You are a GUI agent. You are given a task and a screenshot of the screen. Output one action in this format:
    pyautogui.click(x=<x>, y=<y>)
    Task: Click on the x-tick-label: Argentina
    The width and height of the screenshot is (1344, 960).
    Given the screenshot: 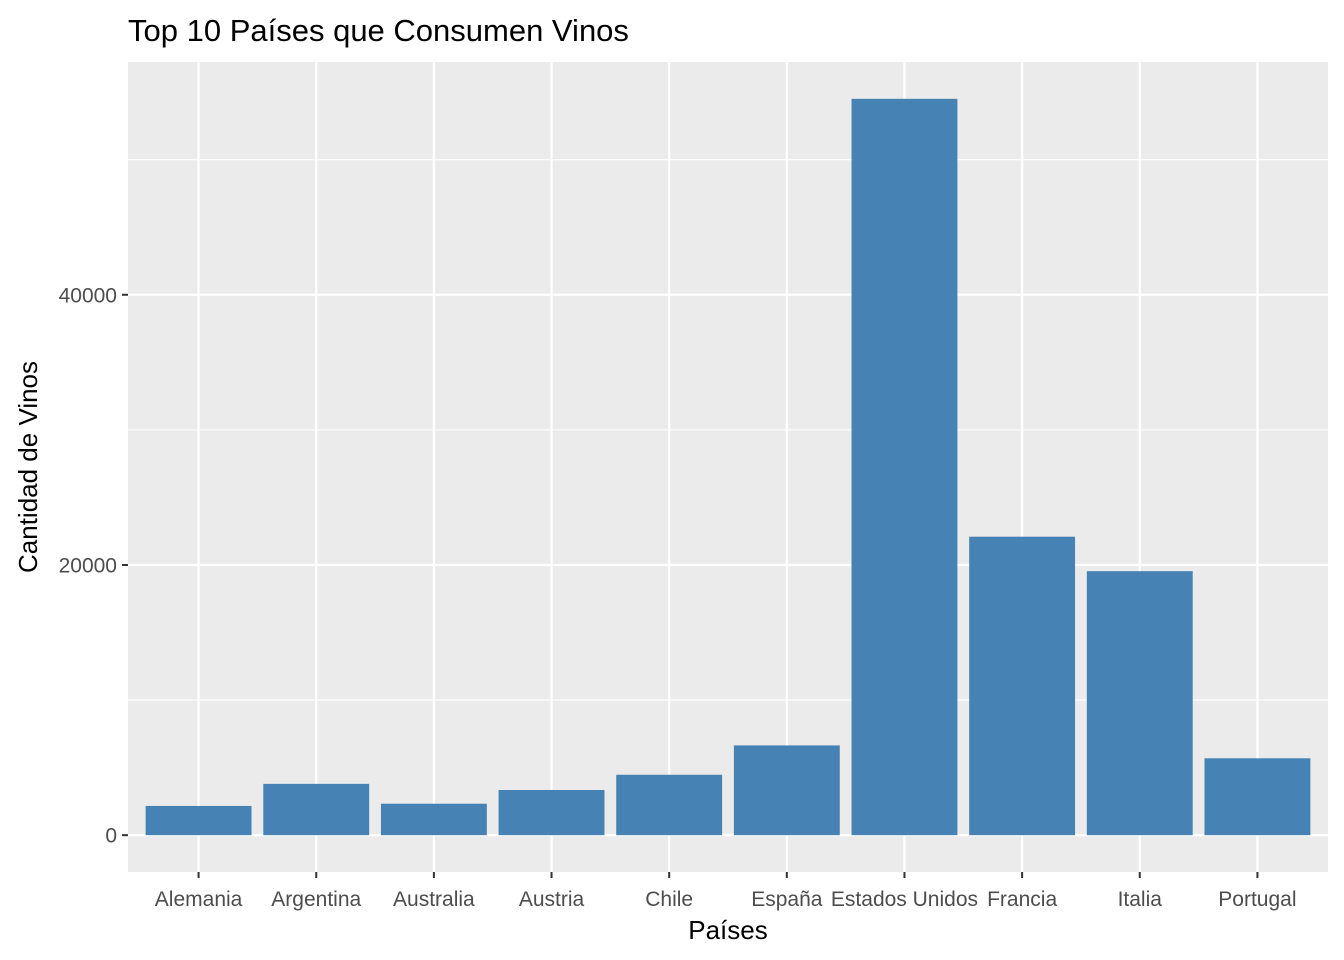 What is the action you would take?
    pyautogui.click(x=316, y=899)
    